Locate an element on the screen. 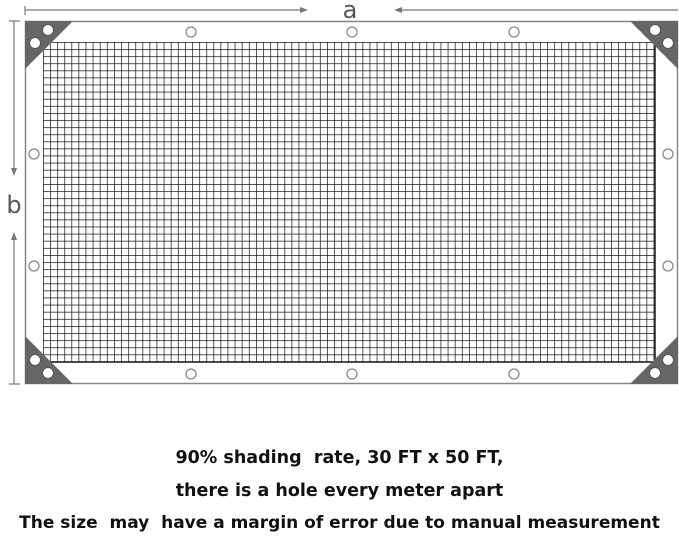 This screenshot has width=679, height=538. corner-patch-top-right is located at coordinates (654, 45).